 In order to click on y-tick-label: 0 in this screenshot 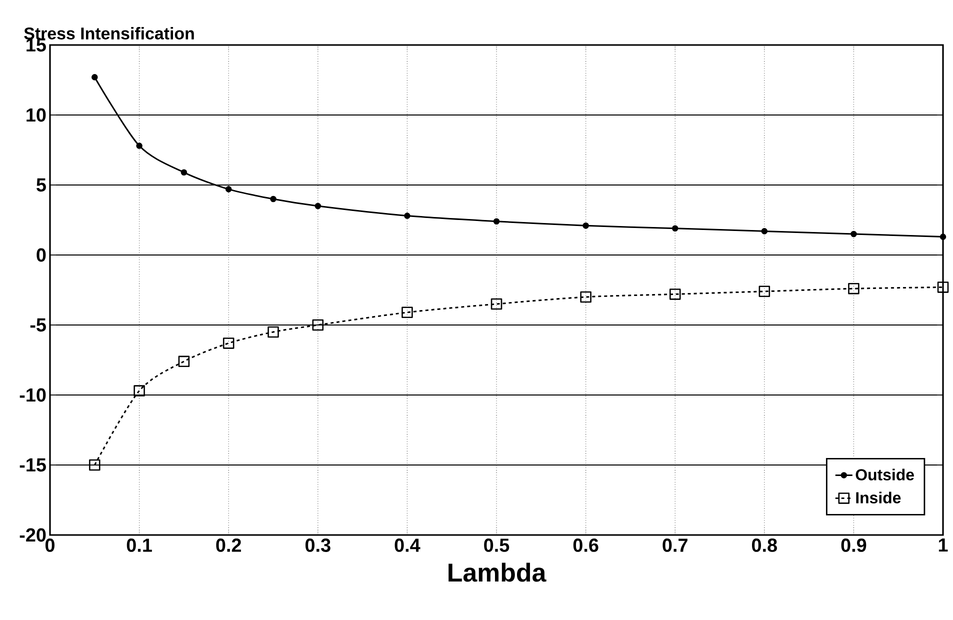, I will do `click(41, 255)`.